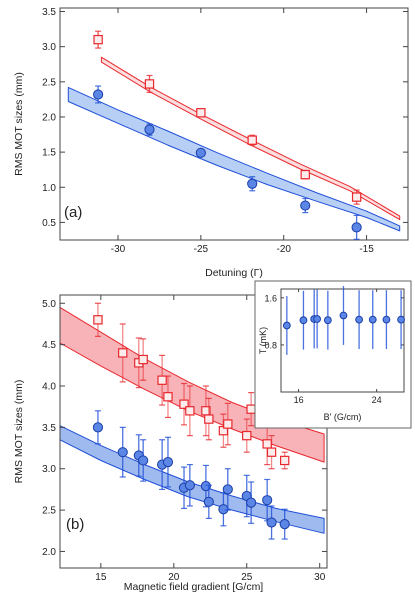 The height and width of the screenshot is (595, 415). I want to click on panel-label: (b), so click(75, 524).